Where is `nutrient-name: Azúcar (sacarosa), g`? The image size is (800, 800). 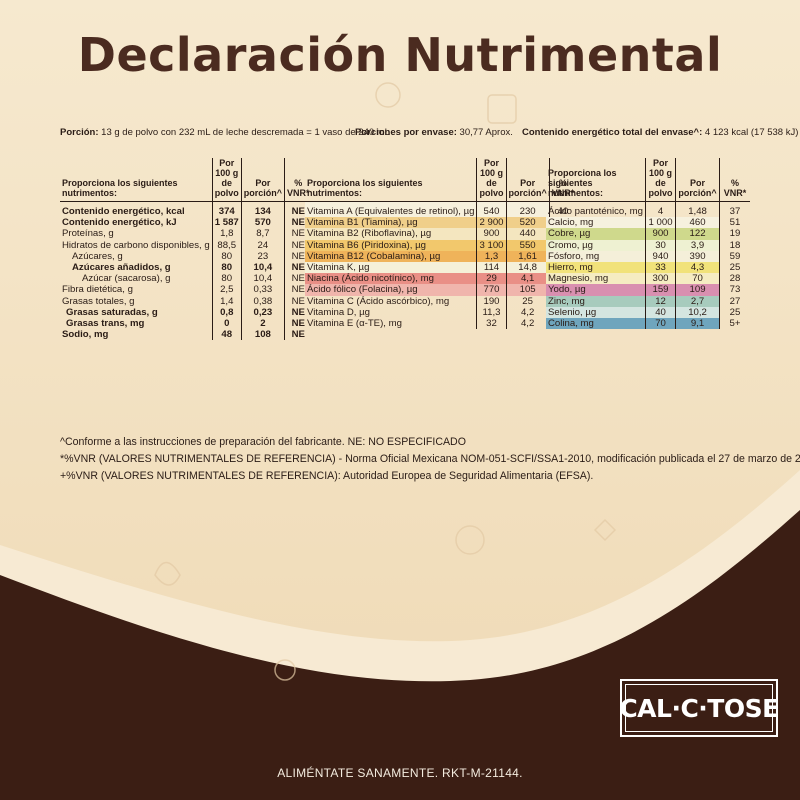 nutrient-name: Azúcar (sacarosa), g is located at coordinates (136, 279).